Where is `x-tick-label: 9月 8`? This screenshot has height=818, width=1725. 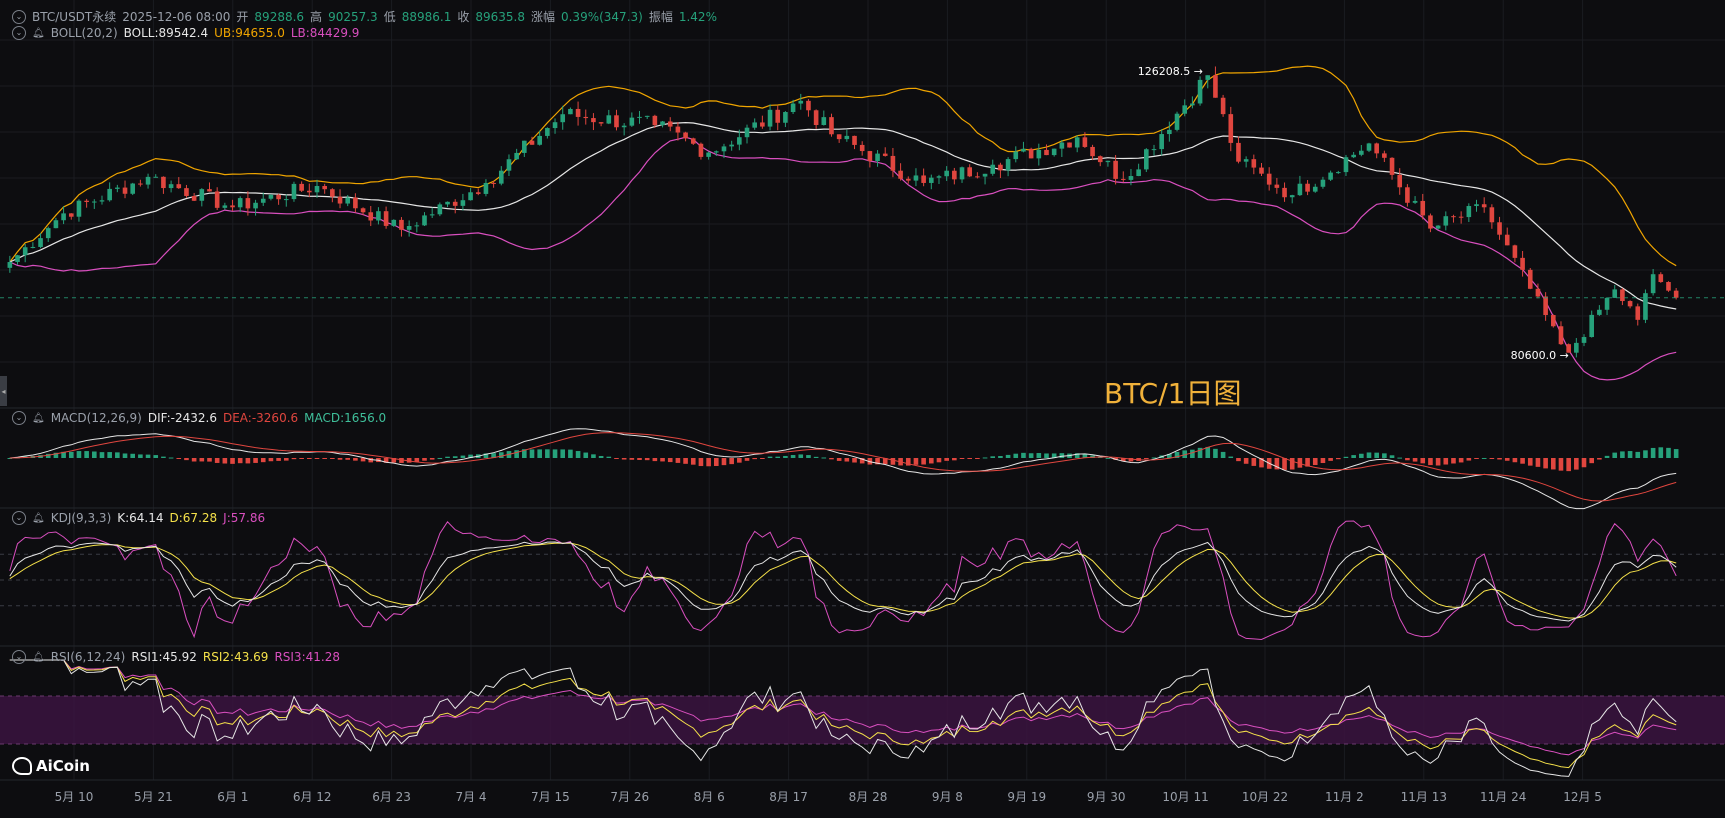 x-tick-label: 9月 8 is located at coordinates (947, 797).